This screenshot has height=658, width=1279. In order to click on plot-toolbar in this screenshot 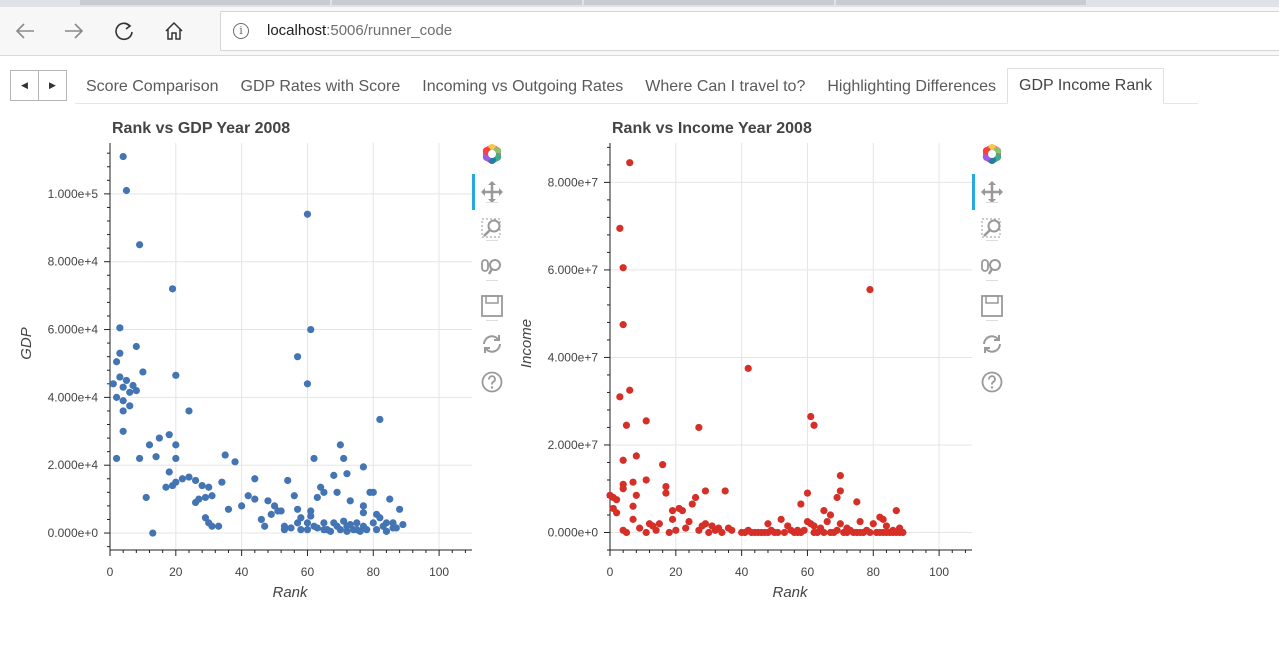, I will do `click(992, 270)`.